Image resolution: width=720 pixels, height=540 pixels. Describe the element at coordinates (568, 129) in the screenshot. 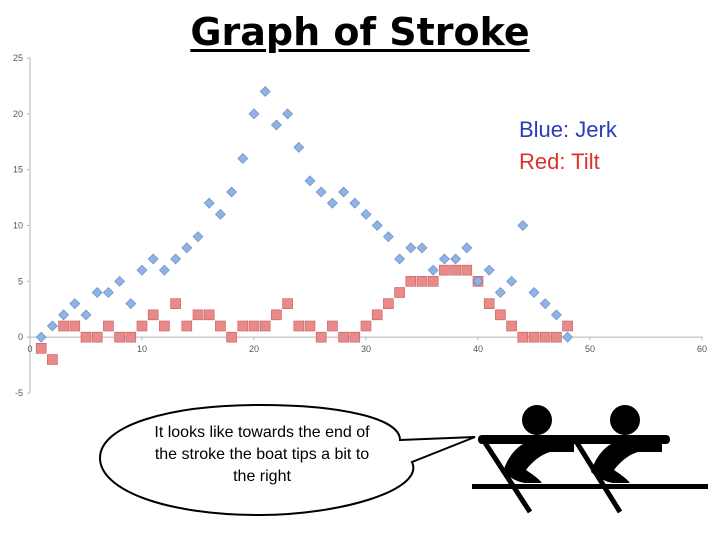

I see `legend-jerk: Blue: Jerk` at that location.